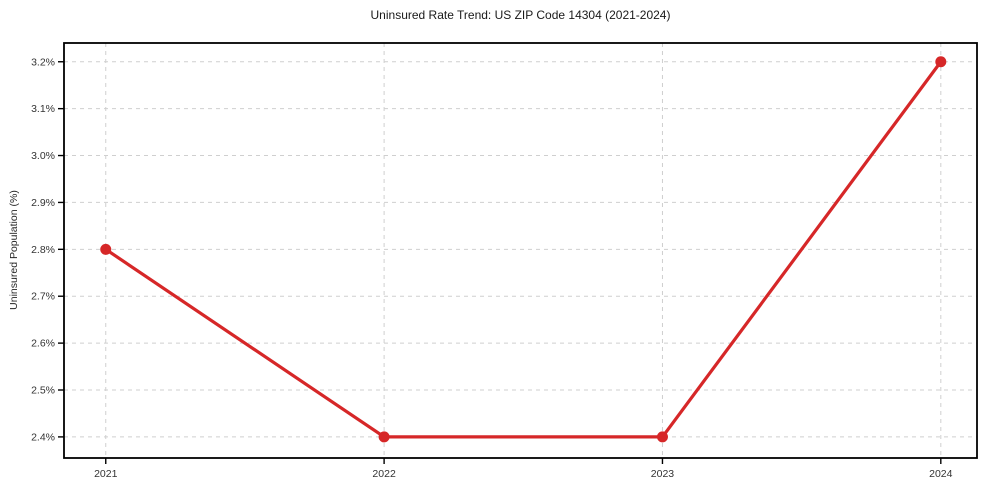 The image size is (989, 490). I want to click on y-tick-label: 2.7%, so click(43, 297).